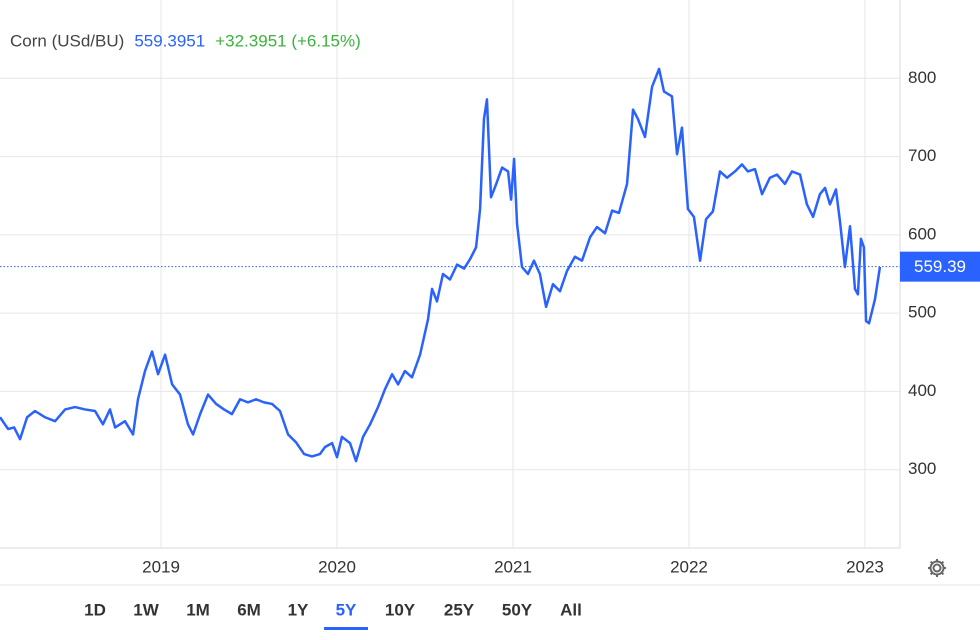 Image resolution: width=980 pixels, height=640 pixels. Describe the element at coordinates (922, 155) in the screenshot. I see `y-tick-label: 700` at that location.